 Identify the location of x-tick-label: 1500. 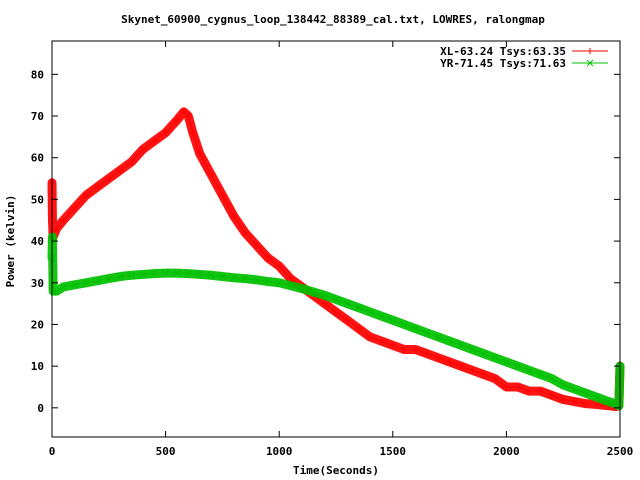
(393, 451).